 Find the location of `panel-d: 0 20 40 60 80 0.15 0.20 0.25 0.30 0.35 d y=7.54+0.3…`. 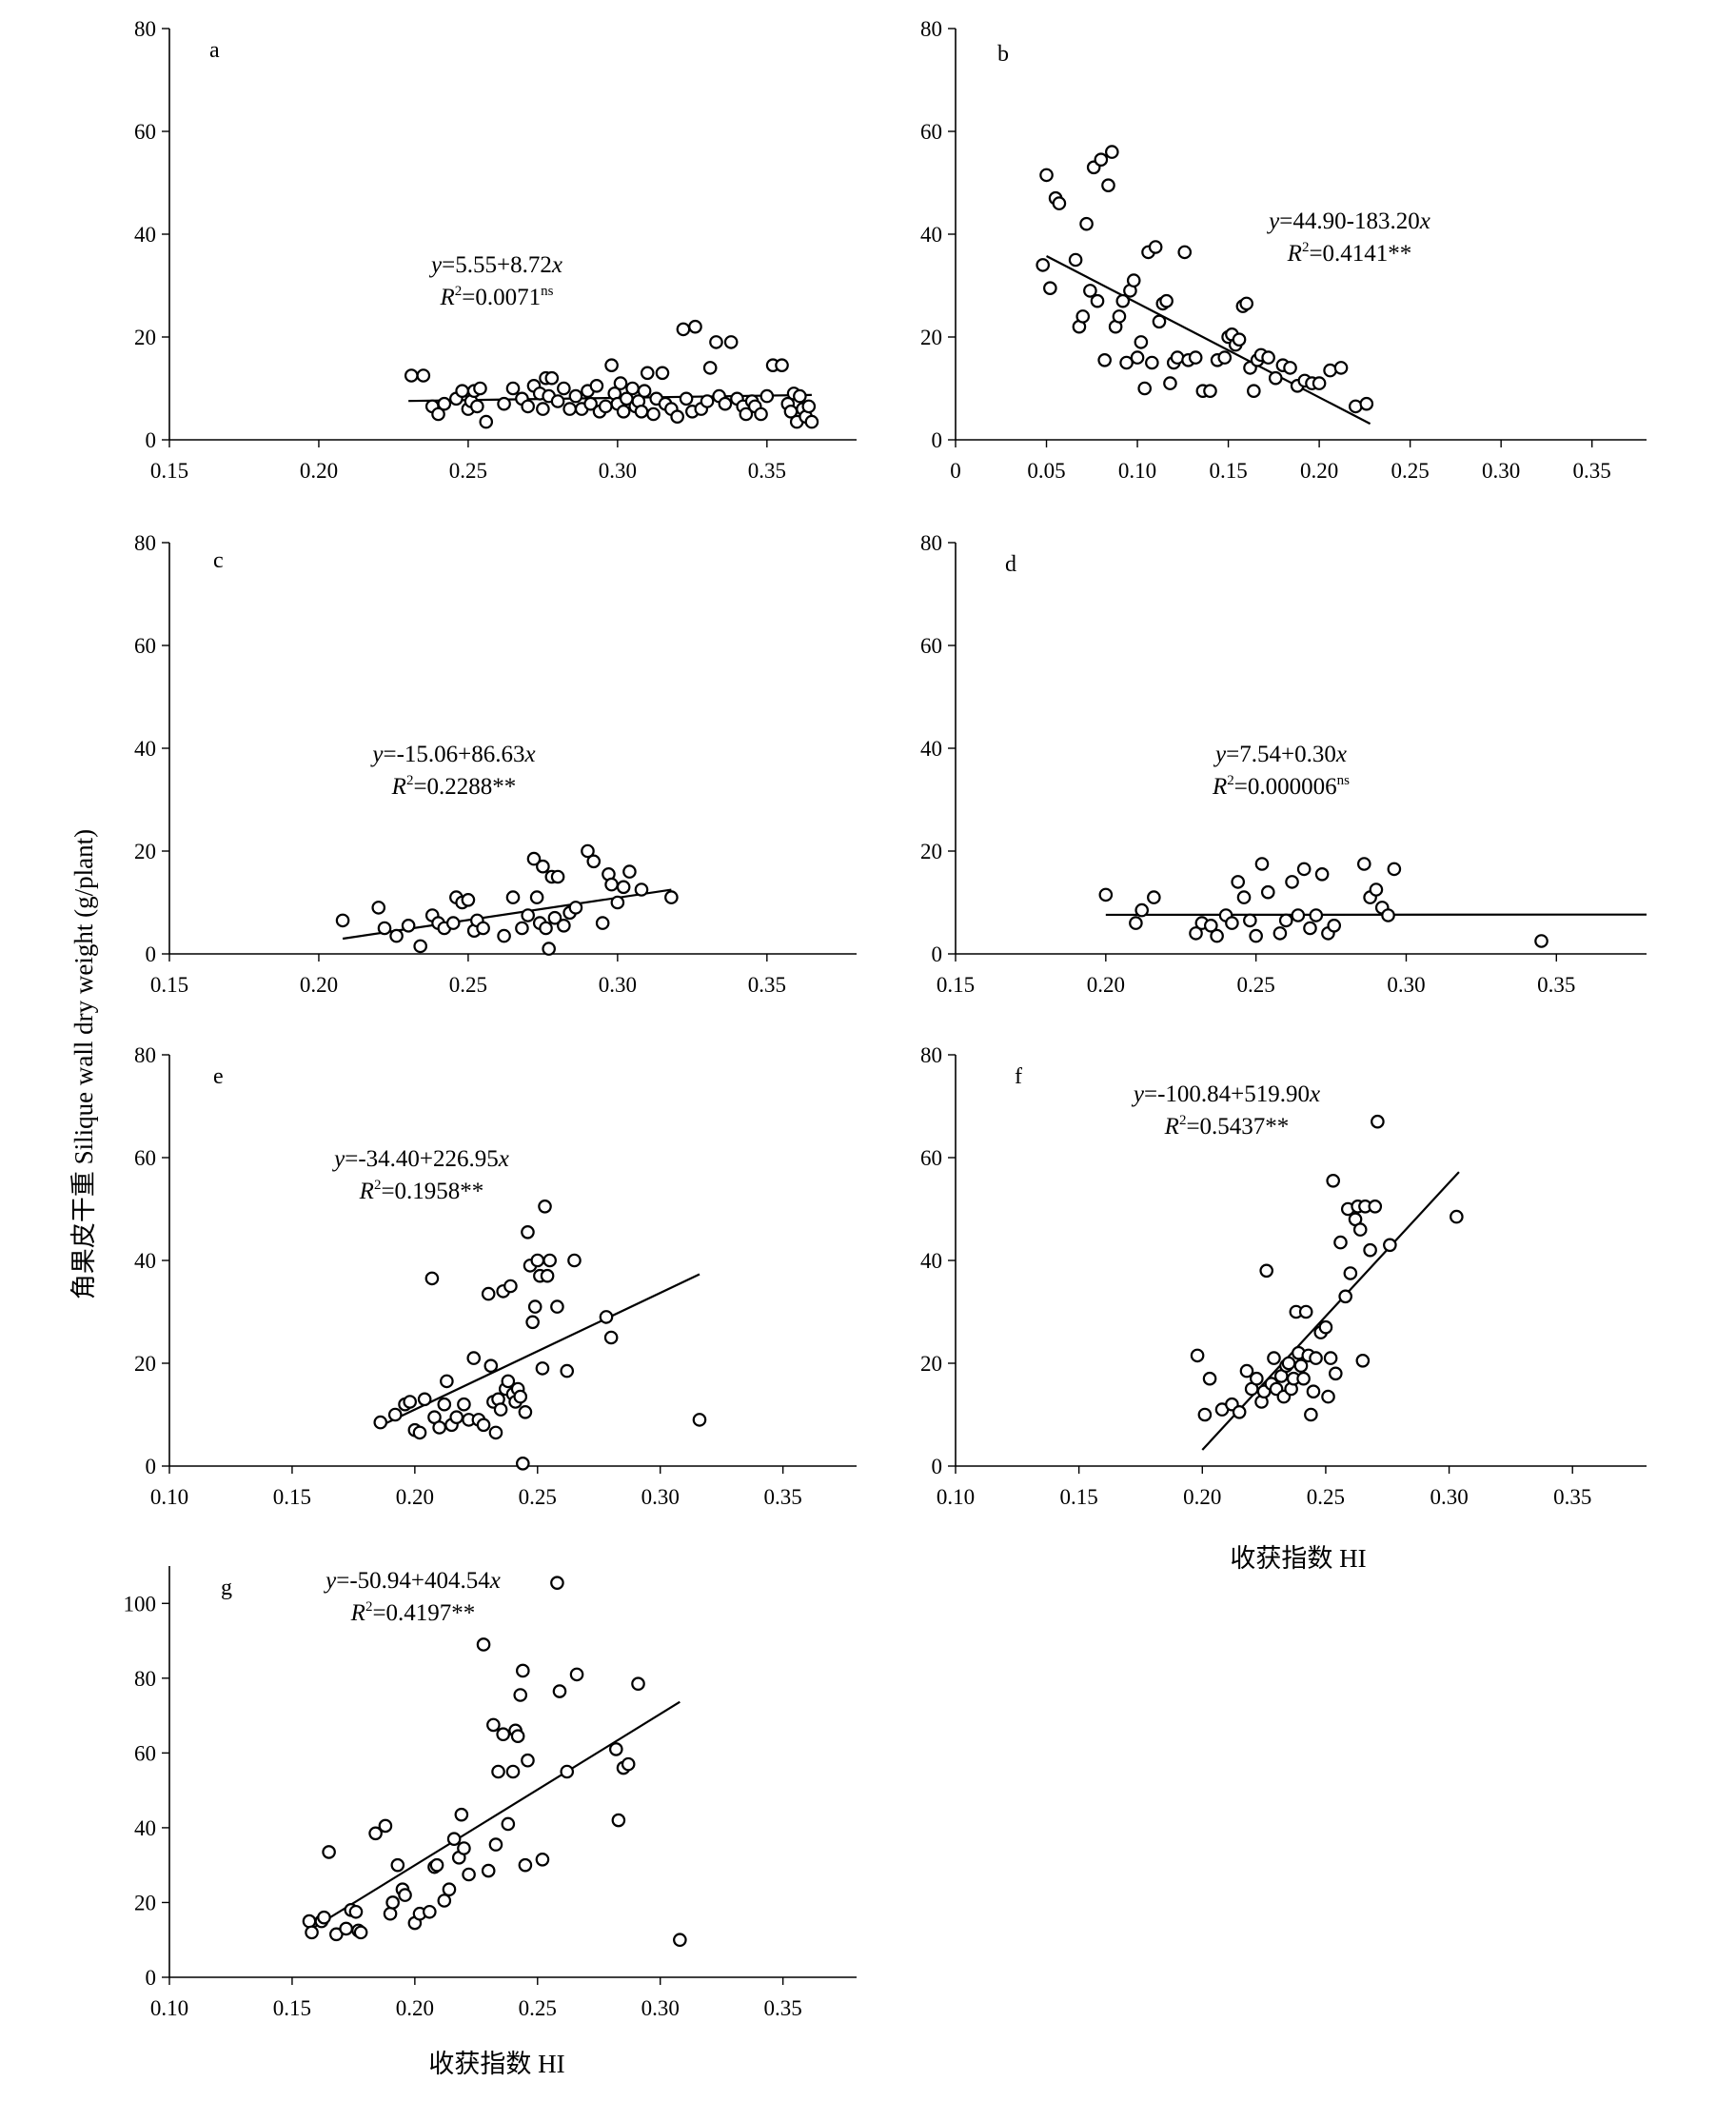

panel-d: 0 20 40 60 80 0.15 0.20 0.25 0.30 0.35 d y=7.54+0.3… is located at coordinates (1283, 764).